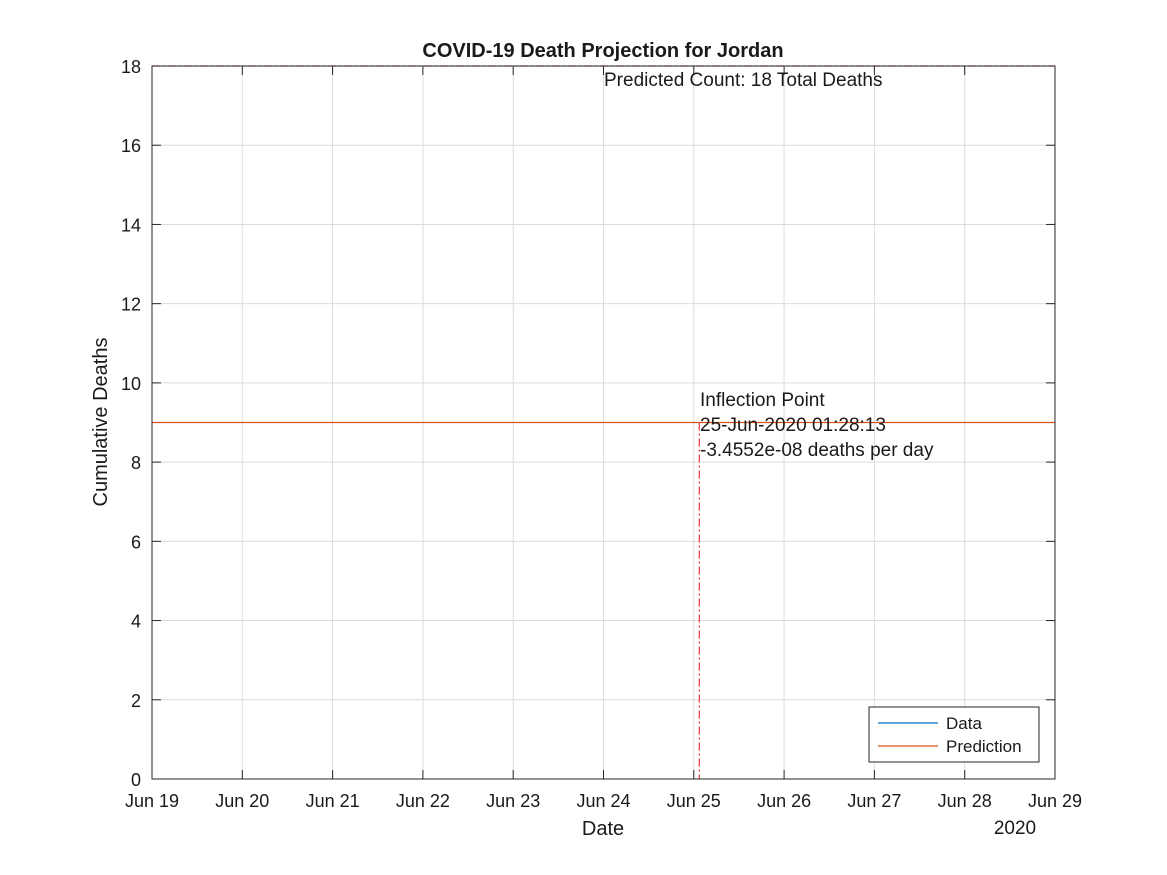  What do you see at coordinates (131, 305) in the screenshot?
I see `y-tick-label: 12` at bounding box center [131, 305].